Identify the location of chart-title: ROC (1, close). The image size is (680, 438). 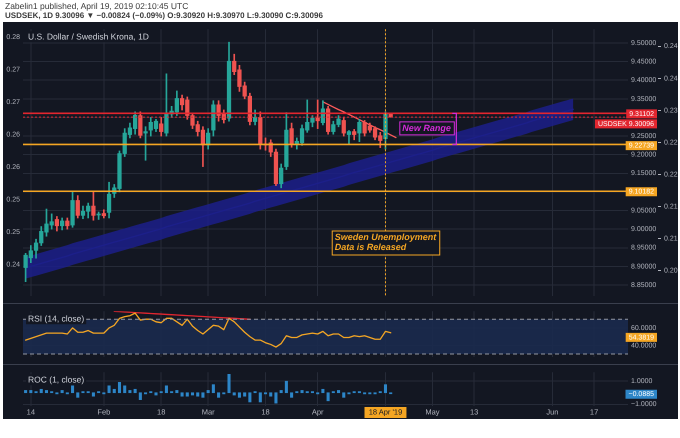
(56, 379).